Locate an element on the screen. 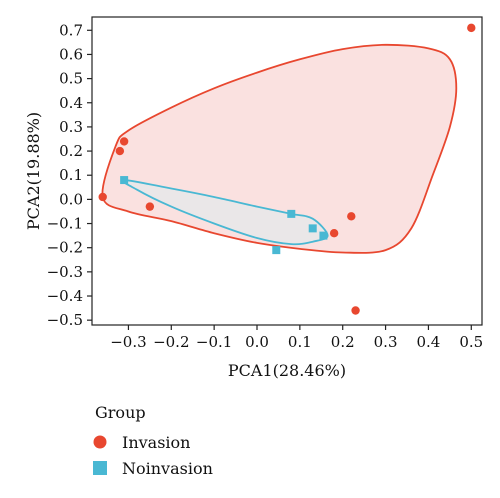  x-axis-ticks: −0.3 −0.2 −0.1 0.0 0.1 0.2 0.3 0.4 0.5 is located at coordinates (296, 338).